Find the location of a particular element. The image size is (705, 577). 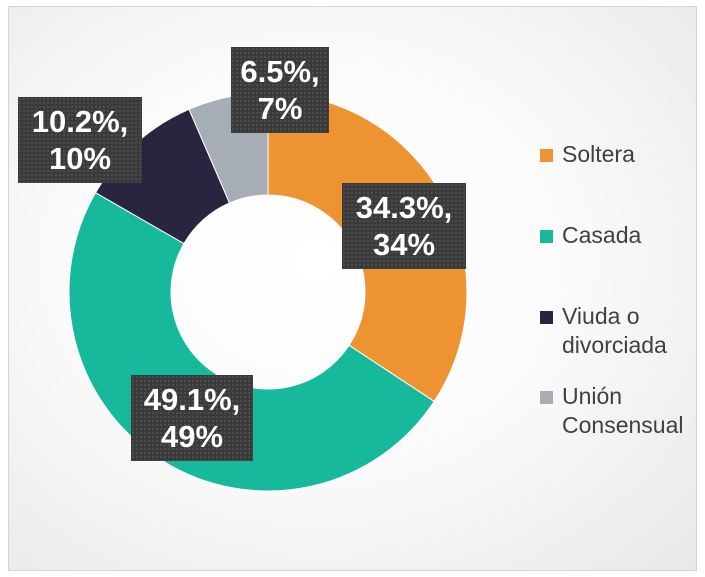

legend-item-casada: Casada is located at coordinates (620, 235).